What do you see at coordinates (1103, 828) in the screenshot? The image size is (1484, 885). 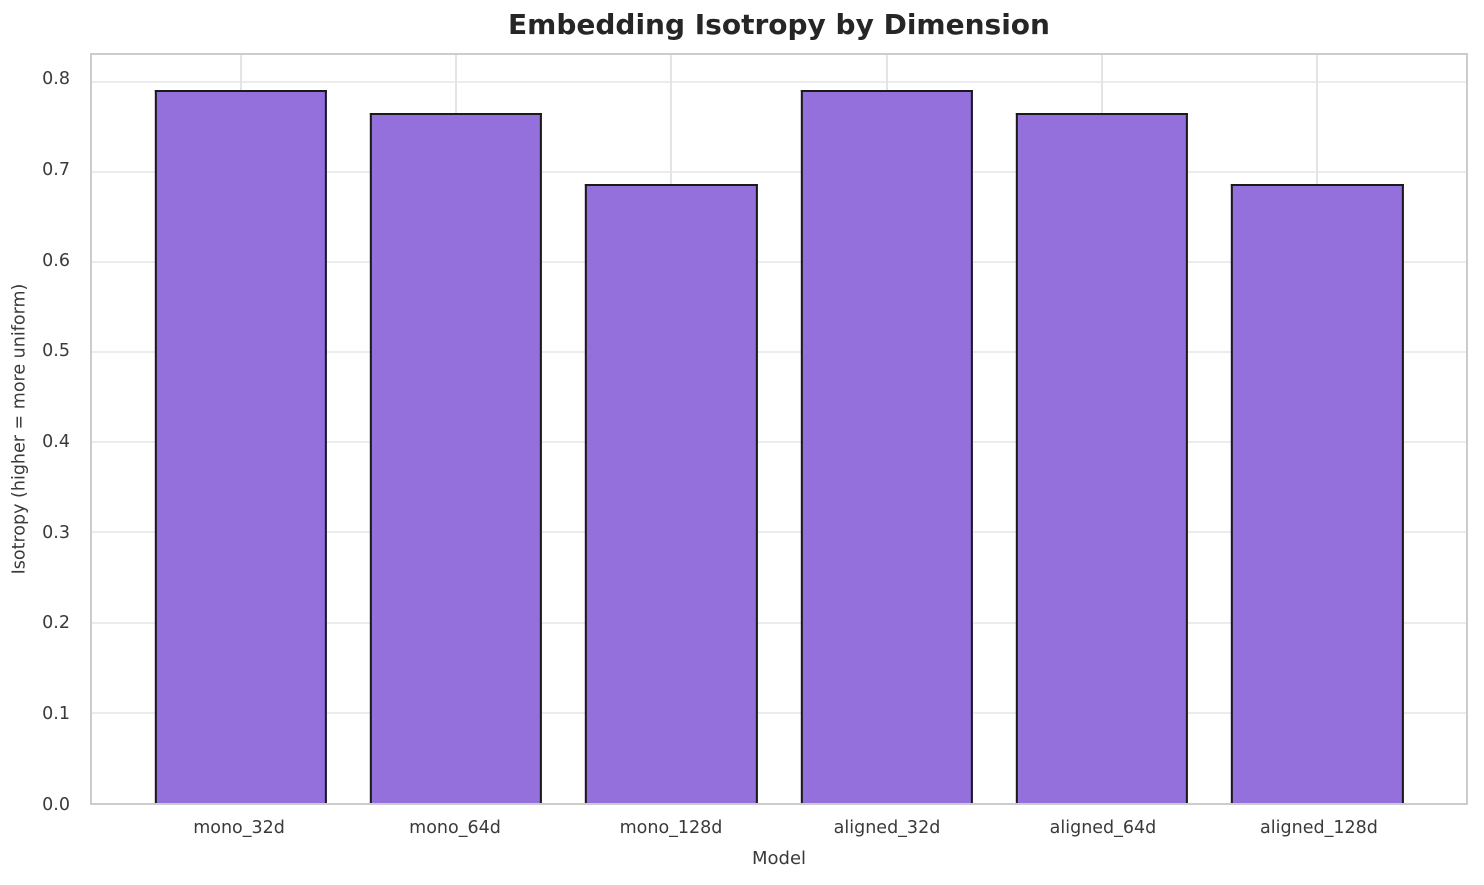 I see `x-tick-label: aligned_64d` at bounding box center [1103, 828].